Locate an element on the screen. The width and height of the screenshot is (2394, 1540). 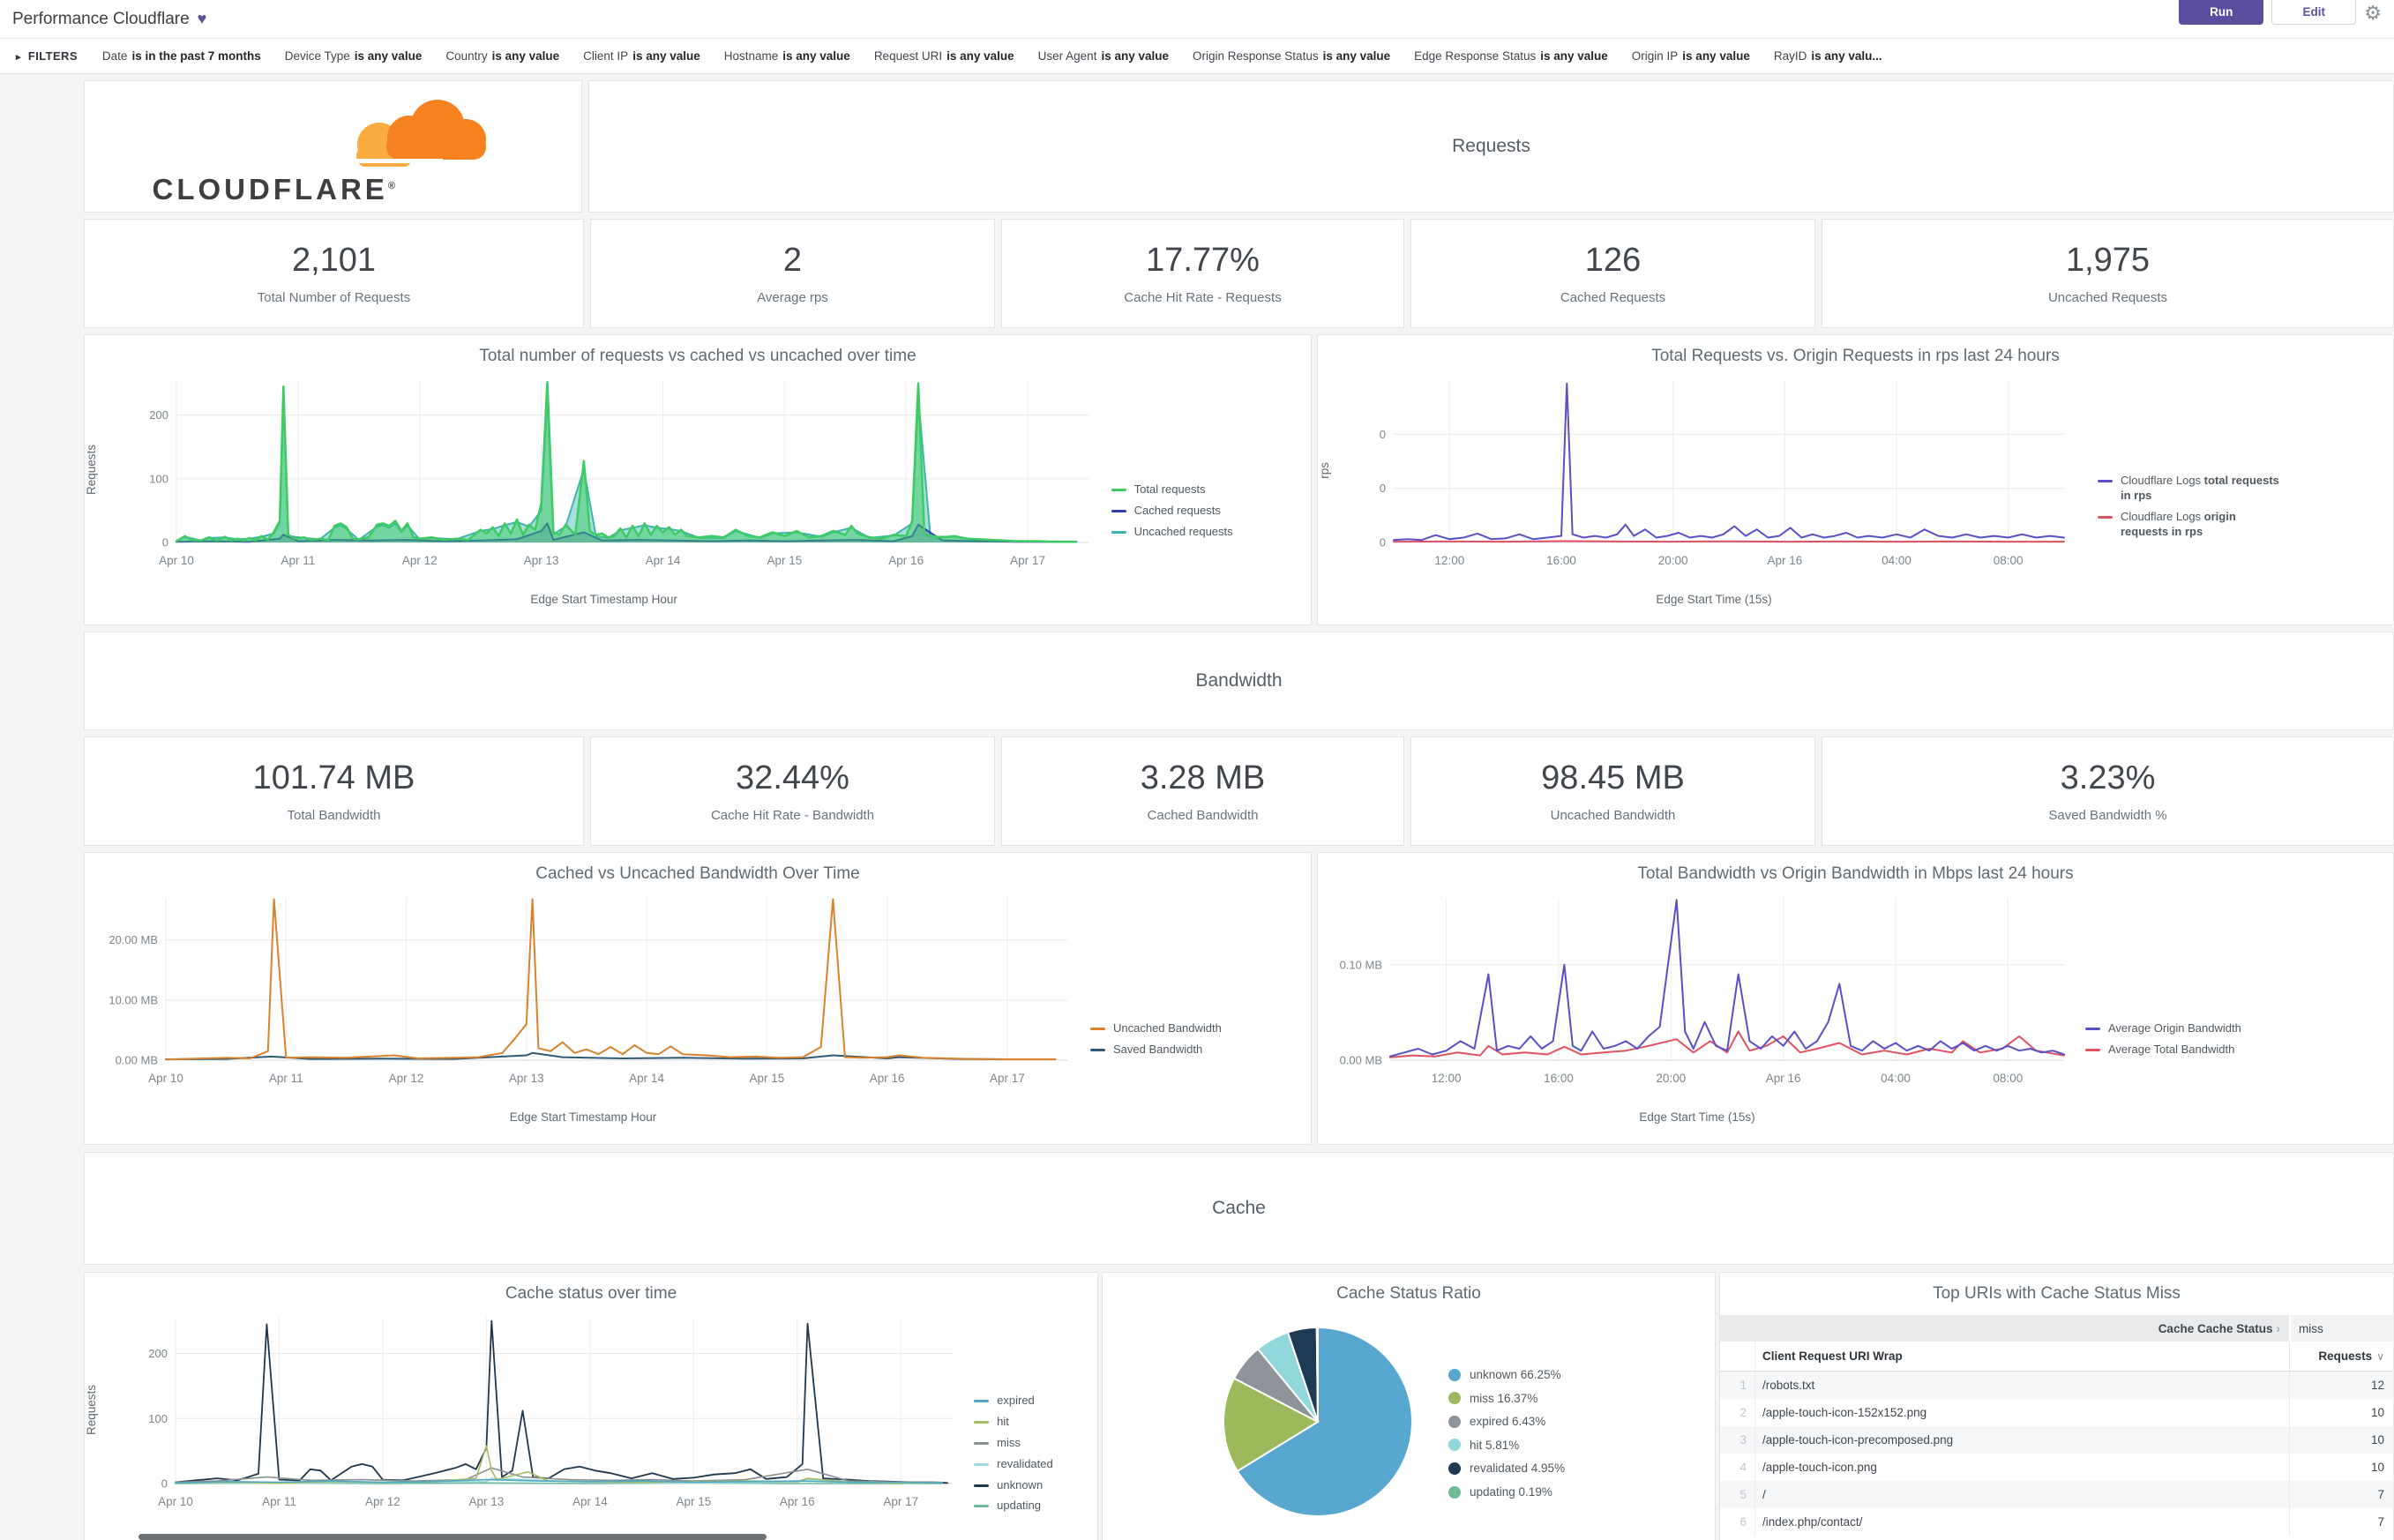
header-actions: Run Edit ⚙ is located at coordinates (2280, 12).